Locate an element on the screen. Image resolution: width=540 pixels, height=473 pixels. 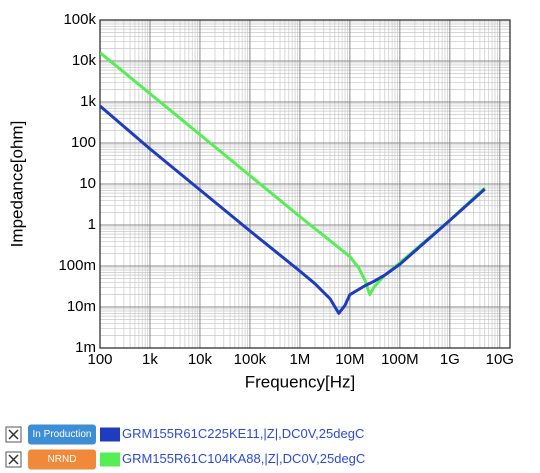
y-tick-label: 100 is located at coordinates (83, 142).